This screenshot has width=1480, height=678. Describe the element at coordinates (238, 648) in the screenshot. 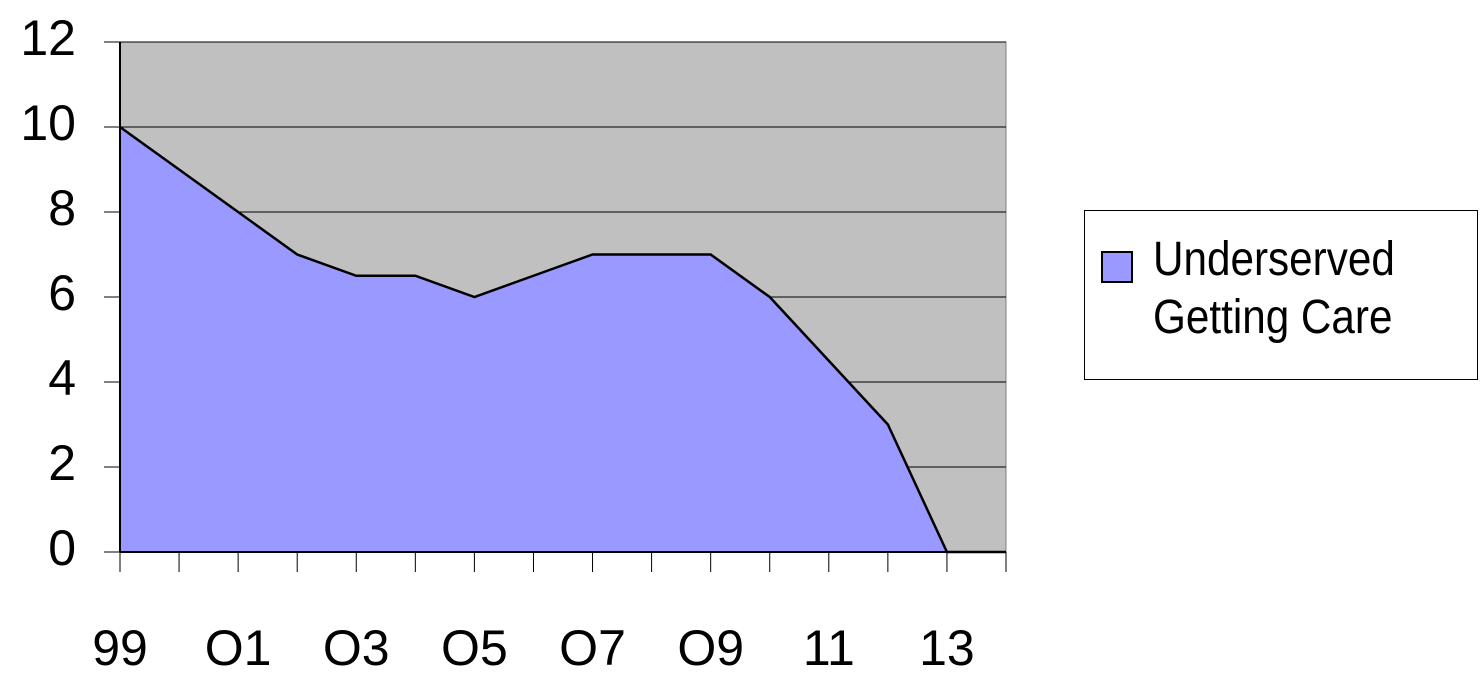

I see `x-tick-label: O1` at that location.